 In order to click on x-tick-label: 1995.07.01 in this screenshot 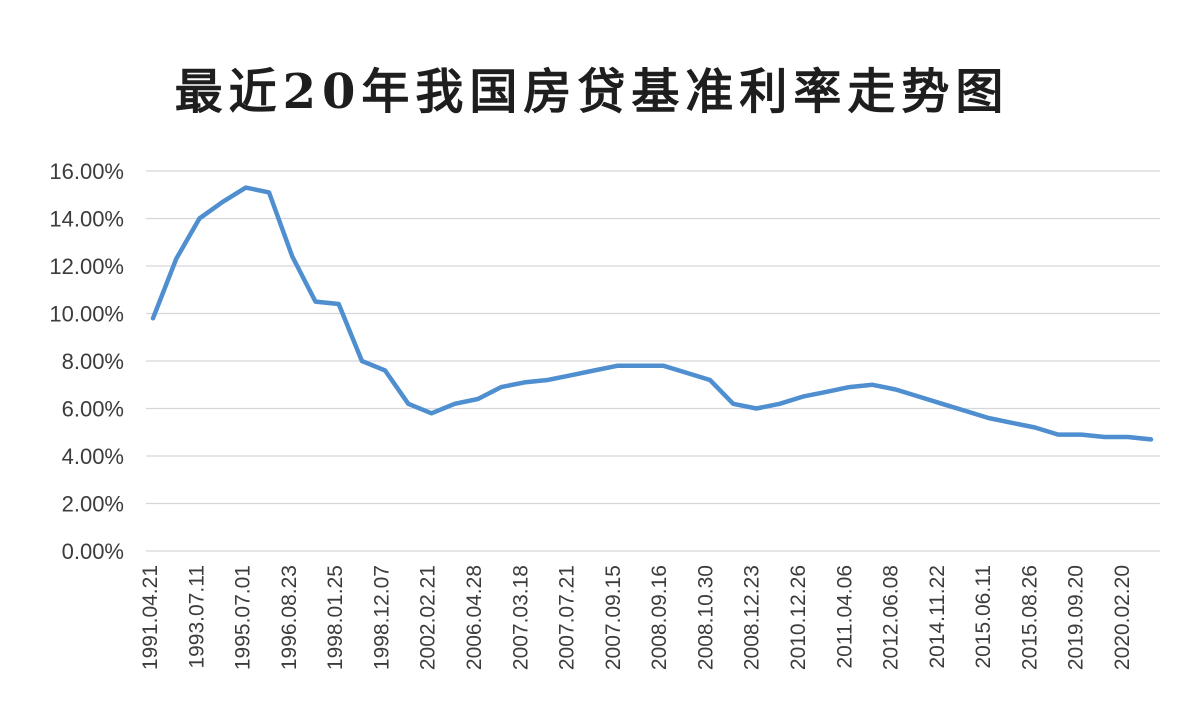, I will do `click(243, 617)`.